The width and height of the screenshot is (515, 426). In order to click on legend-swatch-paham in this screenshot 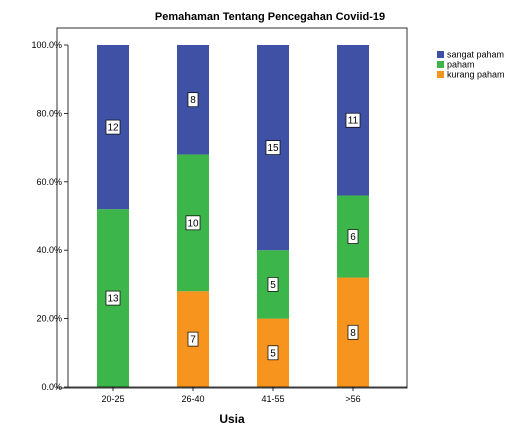, I will do `click(440, 64)`.